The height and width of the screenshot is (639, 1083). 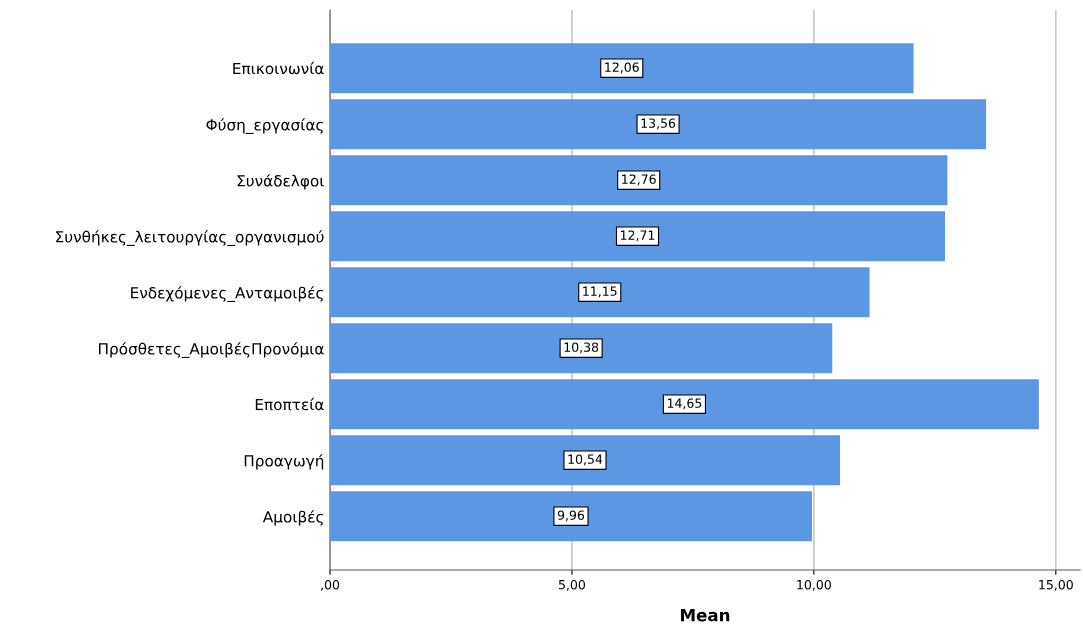 What do you see at coordinates (211, 350) in the screenshot?
I see `y-tick-label: Πρόσθετες_ΑμοιβέςΠρονόμια` at bounding box center [211, 350].